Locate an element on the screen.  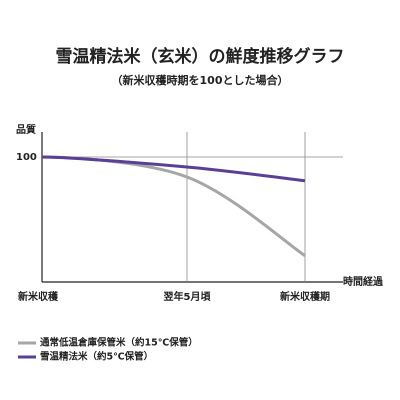
legend-label: 通常低温倉庫保管米（約15℃保管） is located at coordinates (119, 343).